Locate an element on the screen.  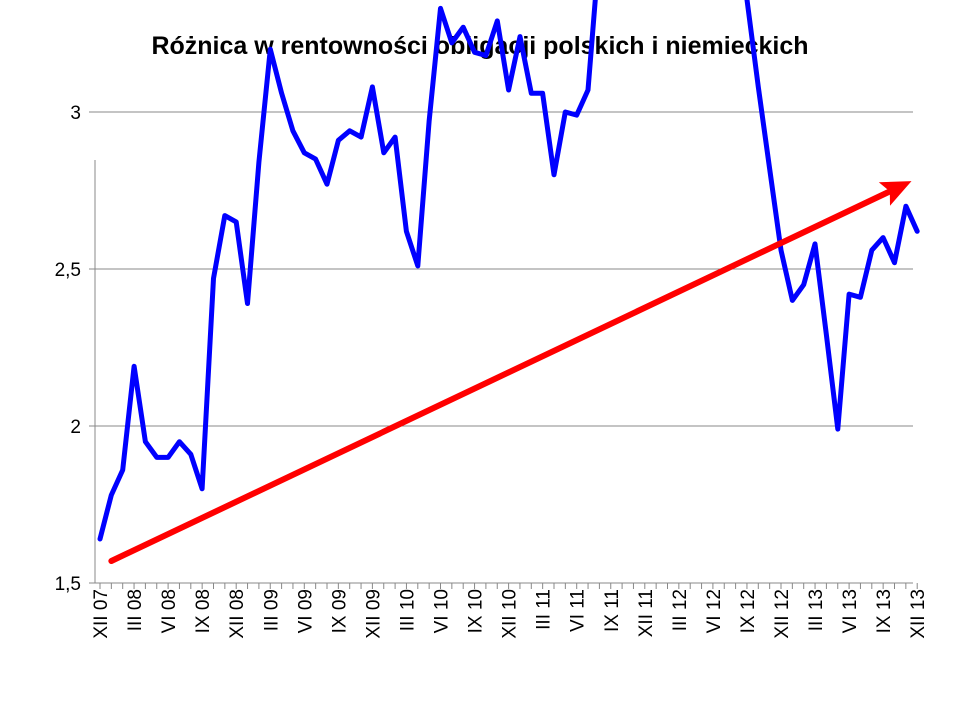
x-tick-label: XII 10 is located at coordinates (510, 614).